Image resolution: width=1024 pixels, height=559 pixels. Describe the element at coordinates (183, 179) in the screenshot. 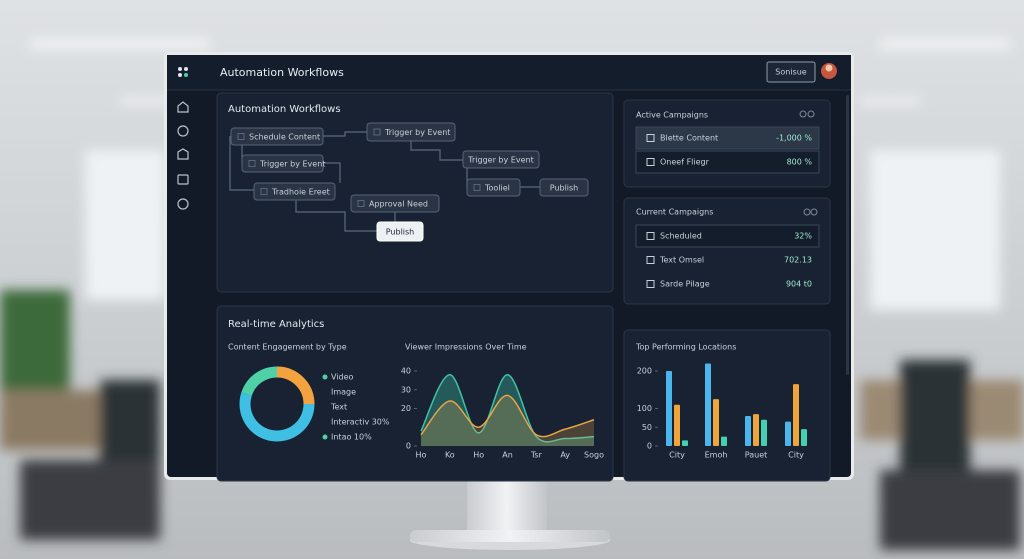

I see `nav-media` at that location.